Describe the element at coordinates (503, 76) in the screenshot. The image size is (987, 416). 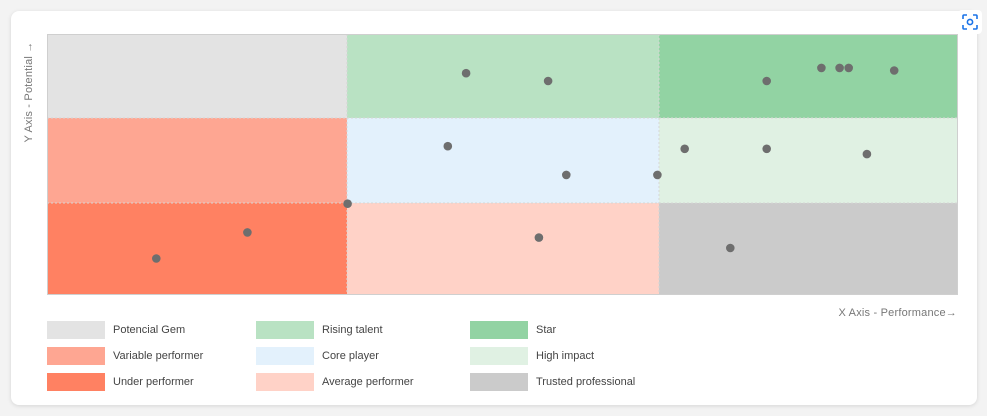
I see `quadrant-rising-talent` at that location.